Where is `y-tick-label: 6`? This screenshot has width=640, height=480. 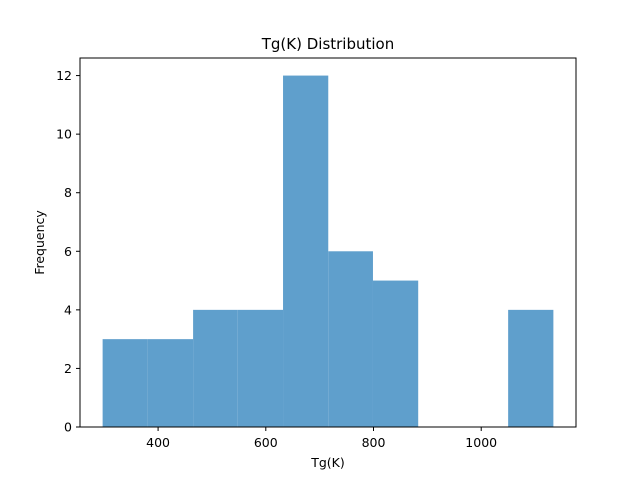 y-tick-label: 6 is located at coordinates (68, 251).